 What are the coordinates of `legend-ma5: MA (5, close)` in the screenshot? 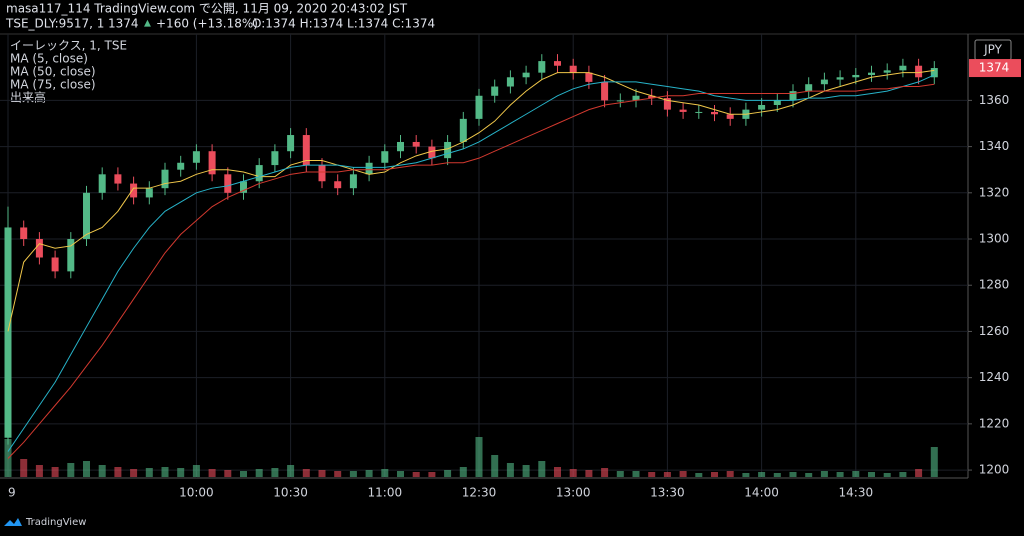 It's located at (49, 59).